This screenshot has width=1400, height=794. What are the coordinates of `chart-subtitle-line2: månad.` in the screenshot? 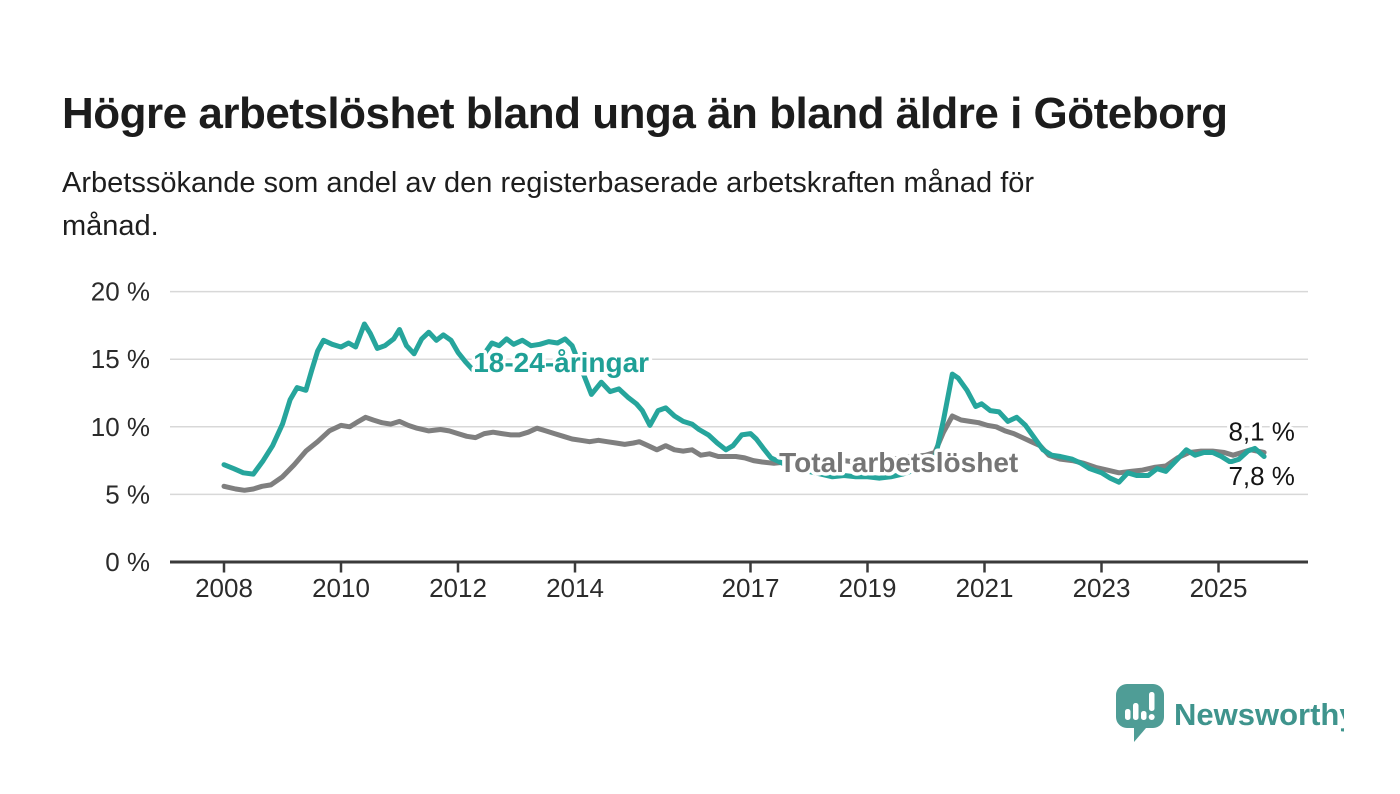 It's located at (110, 226).